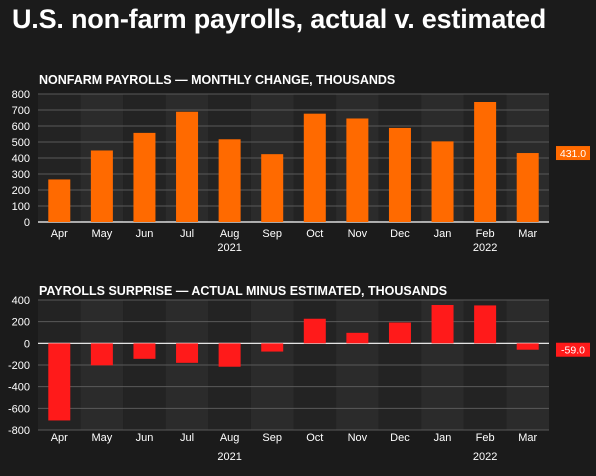  Describe the element at coordinates (21, 143) in the screenshot. I see `y-tick-label: 500` at that location.